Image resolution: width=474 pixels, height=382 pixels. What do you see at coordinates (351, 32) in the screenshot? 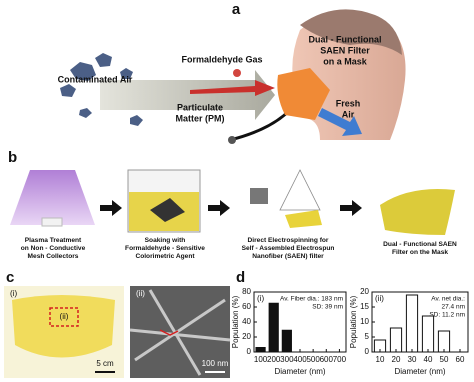
I see `hair` at bounding box center [351, 32].